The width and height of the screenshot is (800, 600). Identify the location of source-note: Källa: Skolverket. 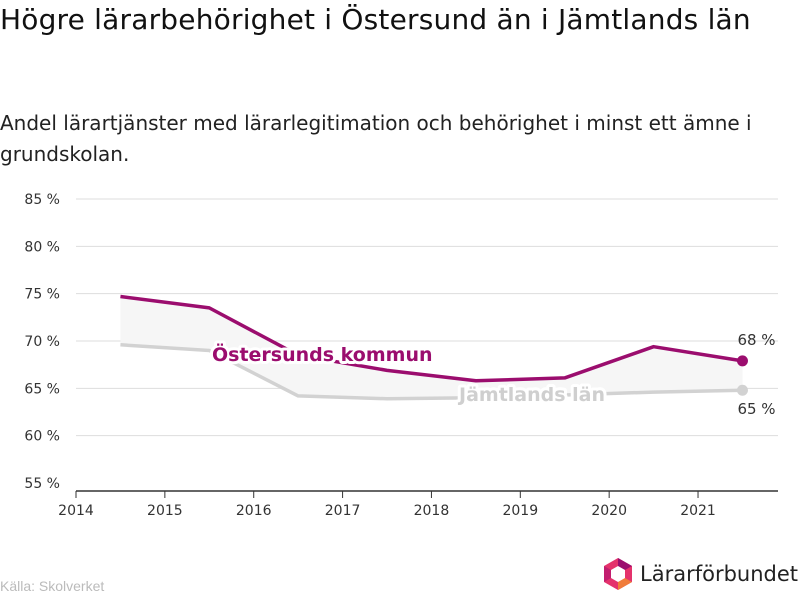
(52, 586).